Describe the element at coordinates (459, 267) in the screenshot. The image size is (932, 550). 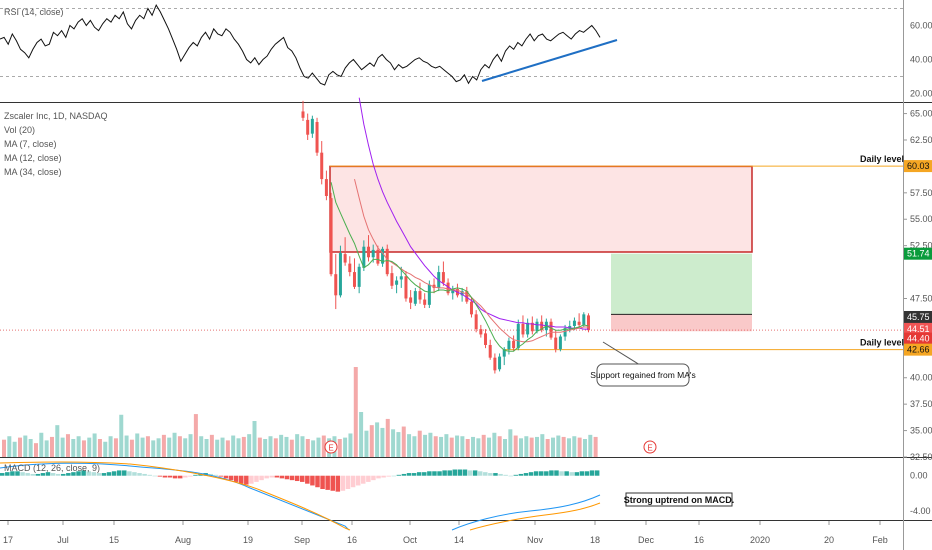
I see `ma7-line` at that location.